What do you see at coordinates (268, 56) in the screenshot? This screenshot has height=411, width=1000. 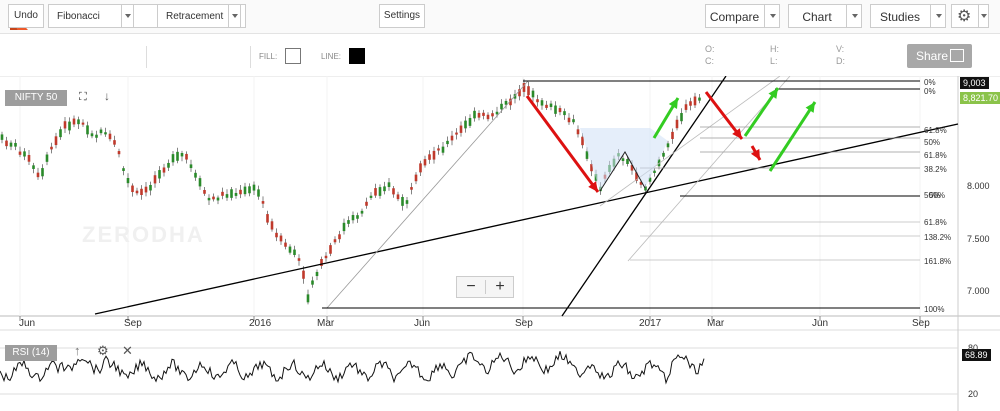 I see `fill-label: FILL:` at bounding box center [268, 56].